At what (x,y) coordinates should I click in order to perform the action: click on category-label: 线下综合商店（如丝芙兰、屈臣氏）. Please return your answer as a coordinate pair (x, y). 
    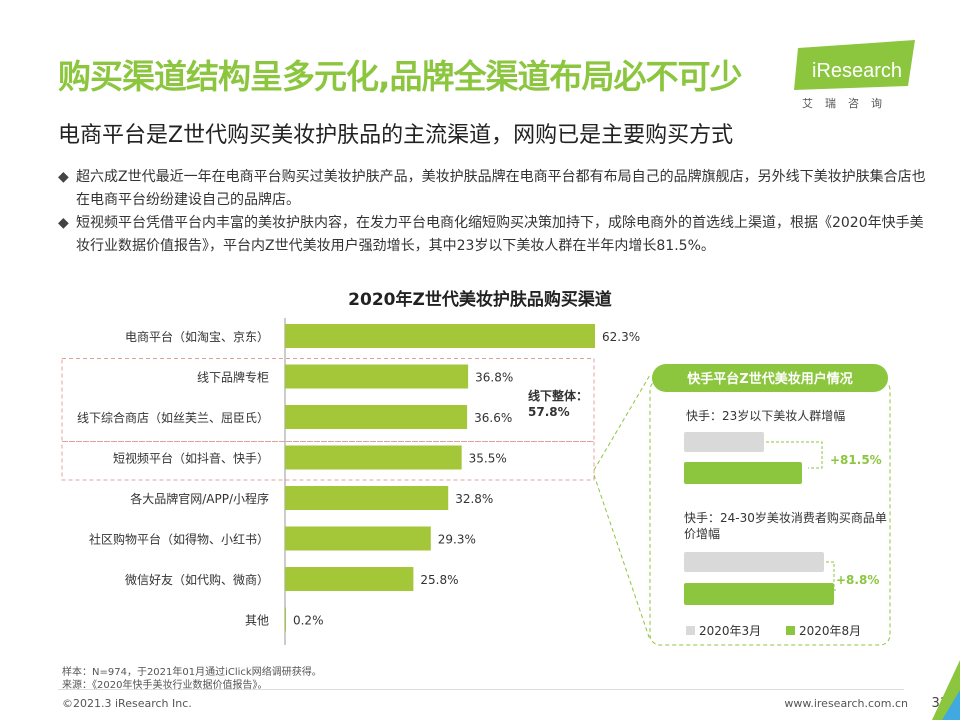
    Looking at the image, I should click on (173, 417).